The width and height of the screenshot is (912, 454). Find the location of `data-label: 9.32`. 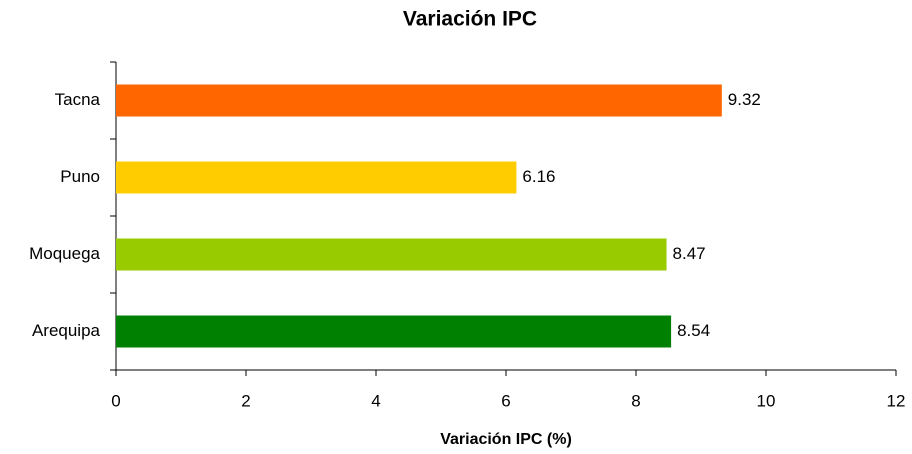

data-label: 9.32 is located at coordinates (744, 99).